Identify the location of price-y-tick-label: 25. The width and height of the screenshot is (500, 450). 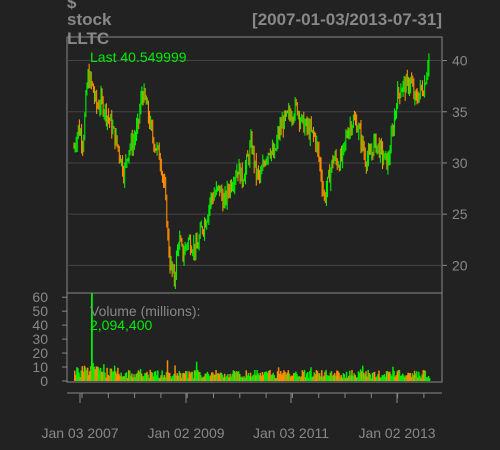
(460, 214).